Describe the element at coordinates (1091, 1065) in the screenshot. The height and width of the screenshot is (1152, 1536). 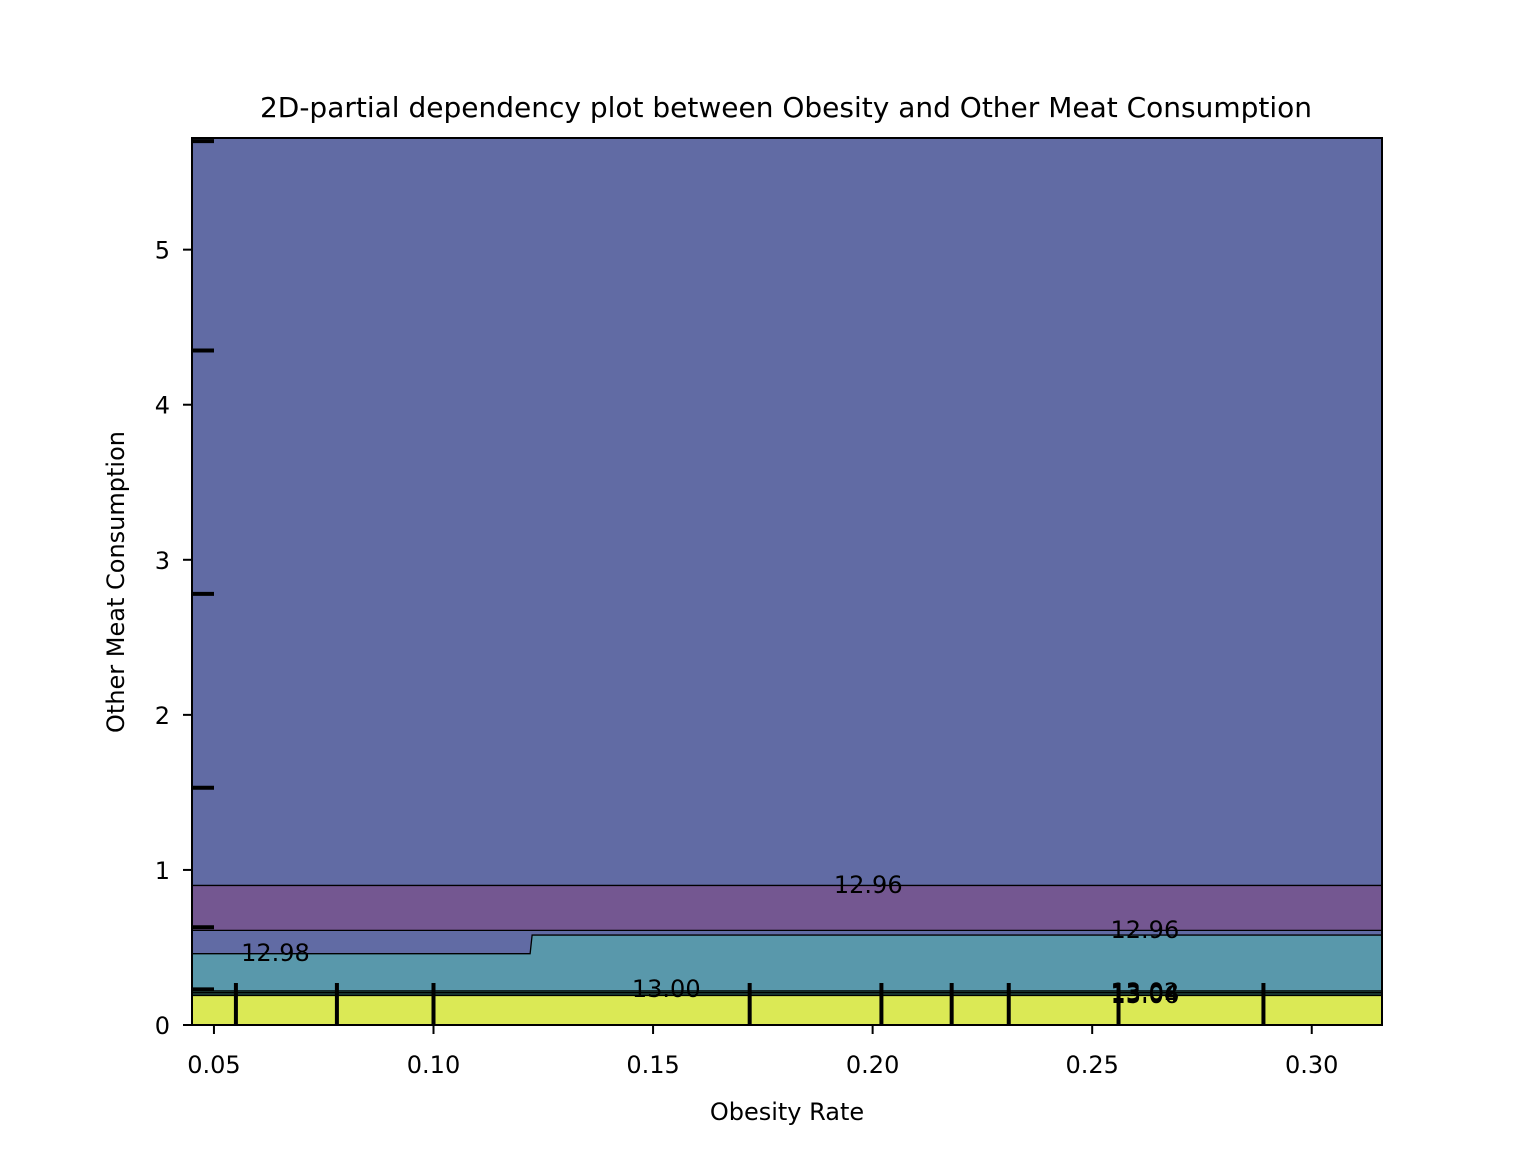
I see `x-tick-label-5: 0.25` at that location.